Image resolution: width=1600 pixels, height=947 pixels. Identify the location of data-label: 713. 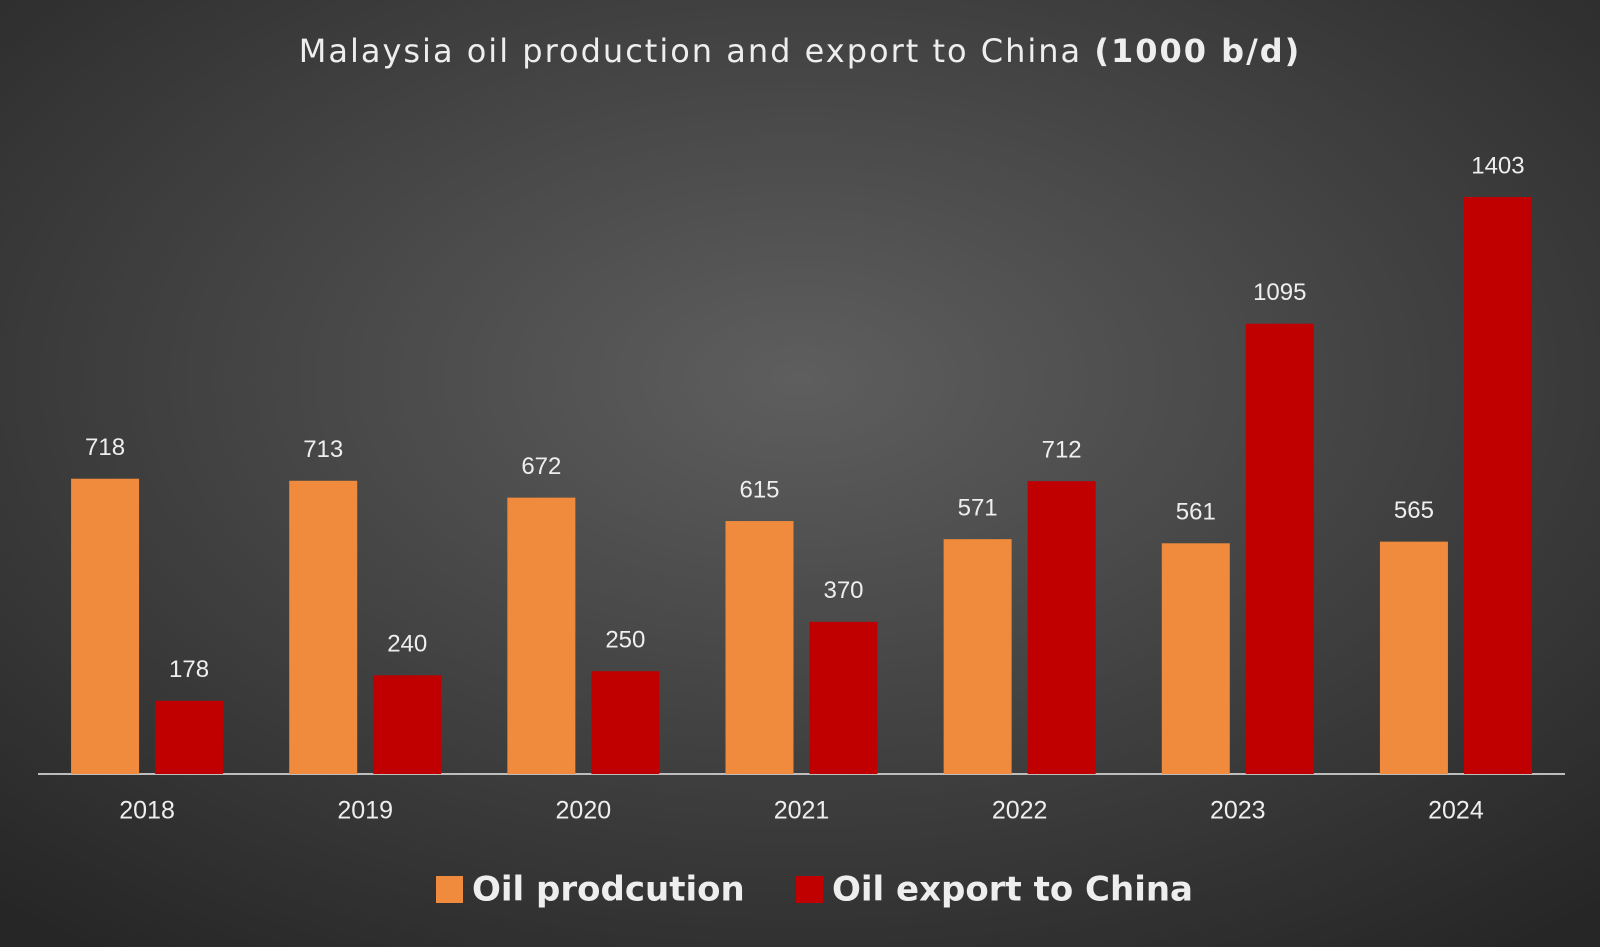
(323, 449).